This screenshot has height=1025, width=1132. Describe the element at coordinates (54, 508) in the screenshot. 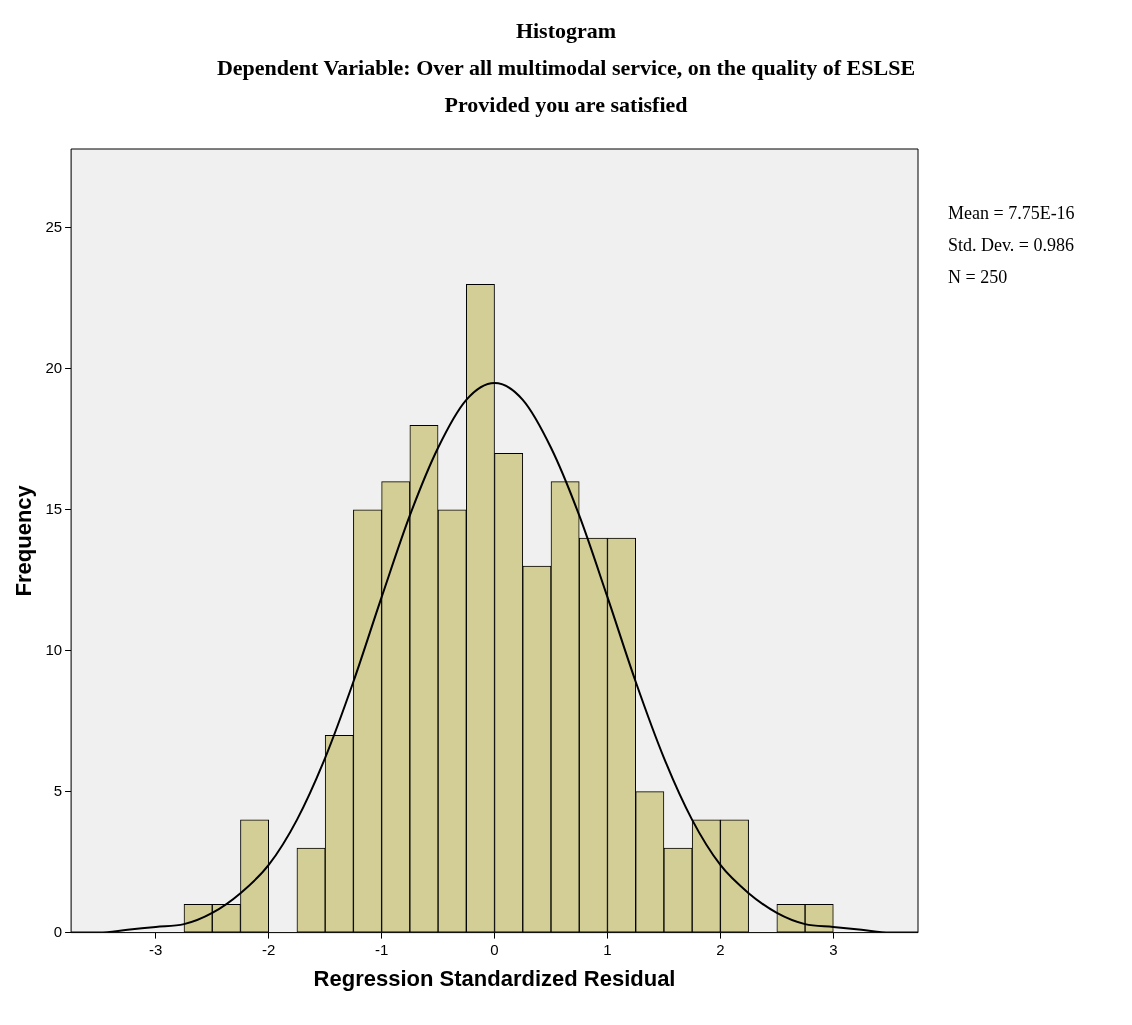

I see `y-tick-label: 15` at that location.